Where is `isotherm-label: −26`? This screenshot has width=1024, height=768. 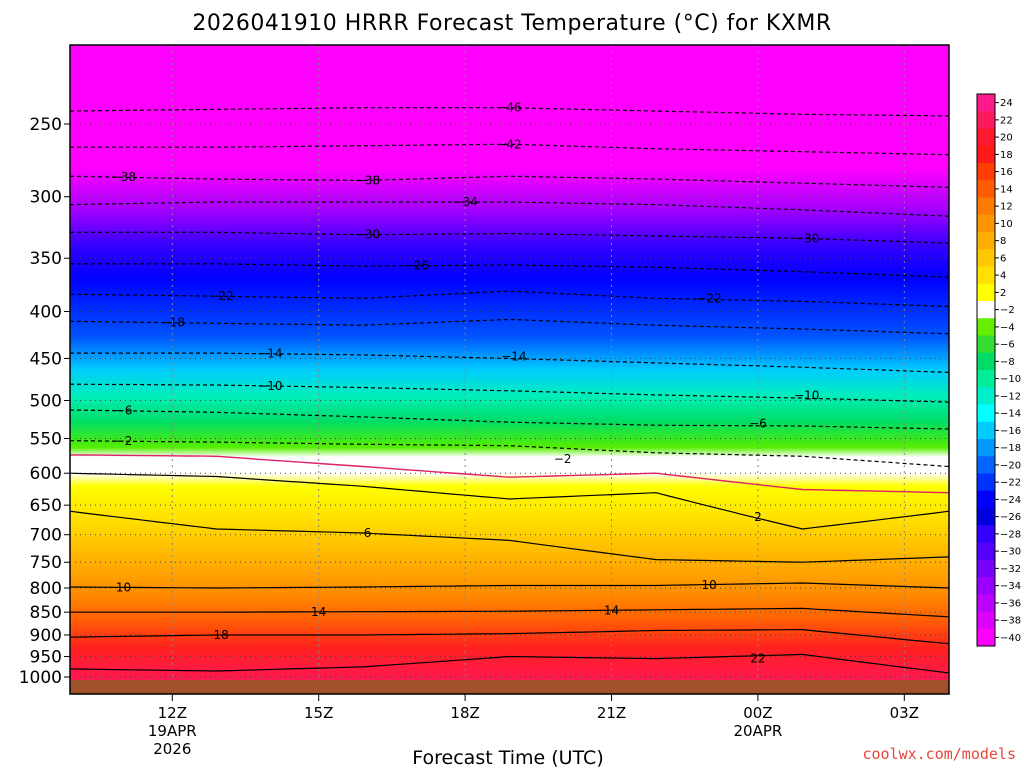 isotherm-label: −26 is located at coordinates (416, 266).